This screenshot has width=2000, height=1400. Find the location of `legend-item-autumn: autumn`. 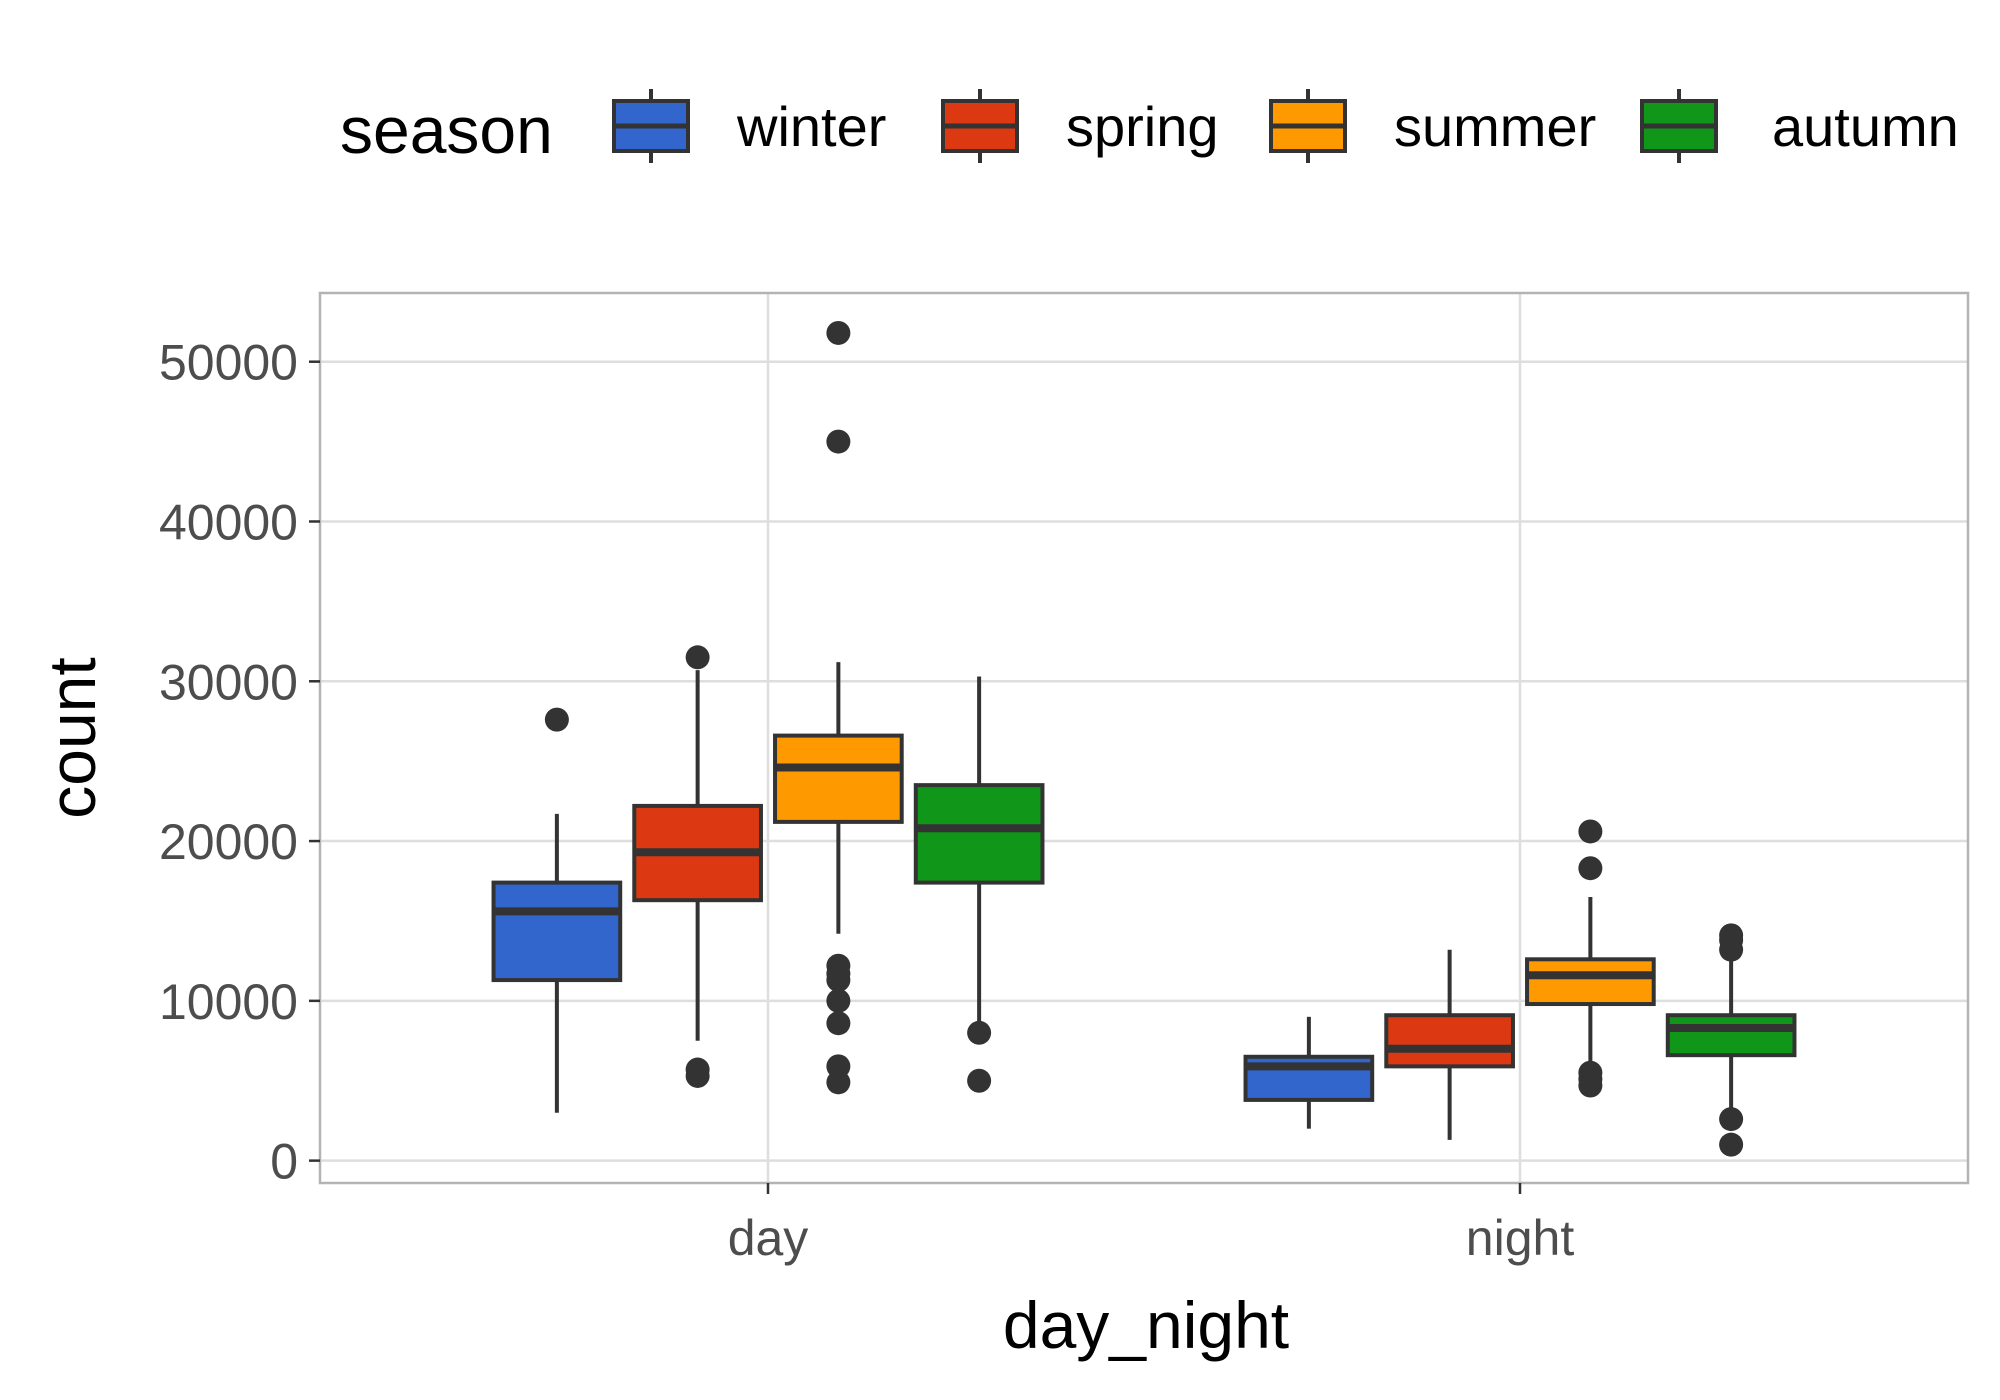

legend-item-autumn: autumn is located at coordinates (1799, 126).